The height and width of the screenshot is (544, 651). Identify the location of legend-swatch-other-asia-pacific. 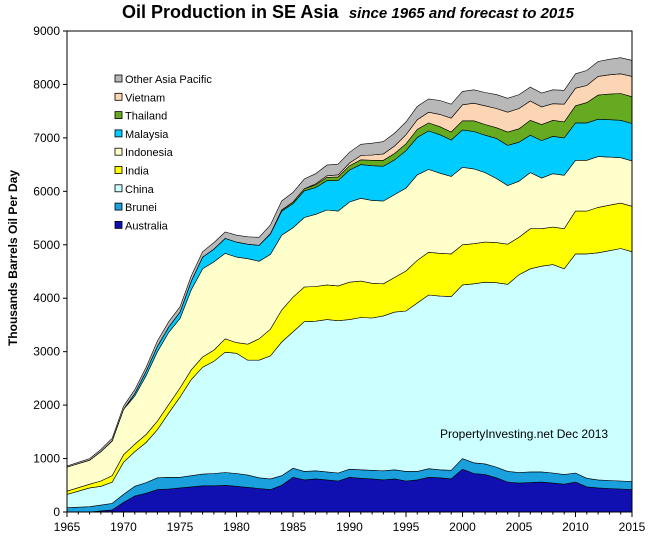
(118, 78).